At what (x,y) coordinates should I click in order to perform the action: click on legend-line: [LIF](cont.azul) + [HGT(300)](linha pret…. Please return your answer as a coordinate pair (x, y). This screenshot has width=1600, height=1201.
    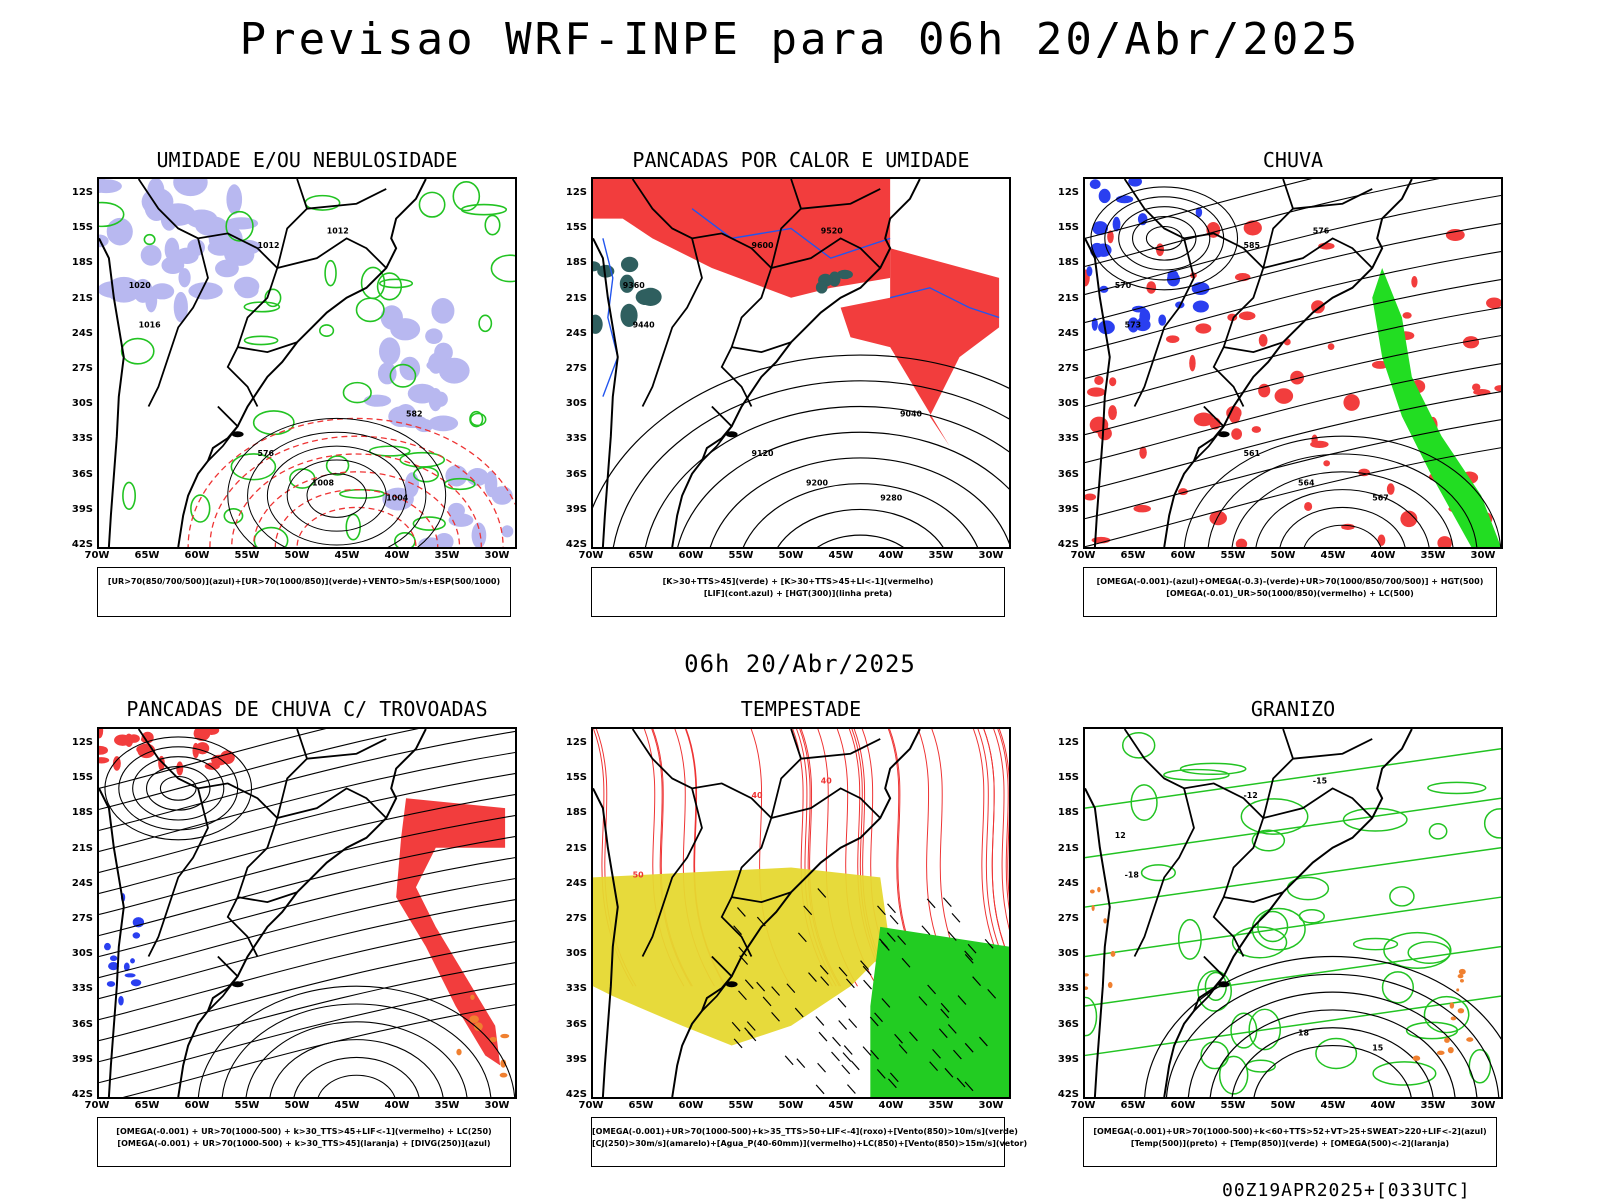
    Looking at the image, I should click on (798, 593).